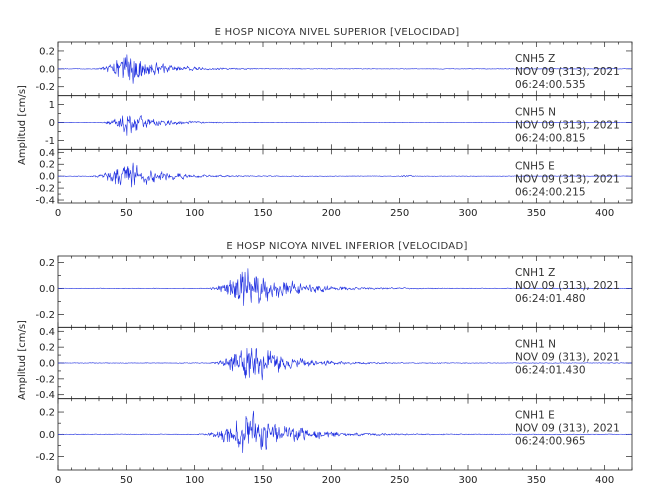  What do you see at coordinates (535, 273) in the screenshot?
I see `trace-label: CNH1 Z` at bounding box center [535, 273].